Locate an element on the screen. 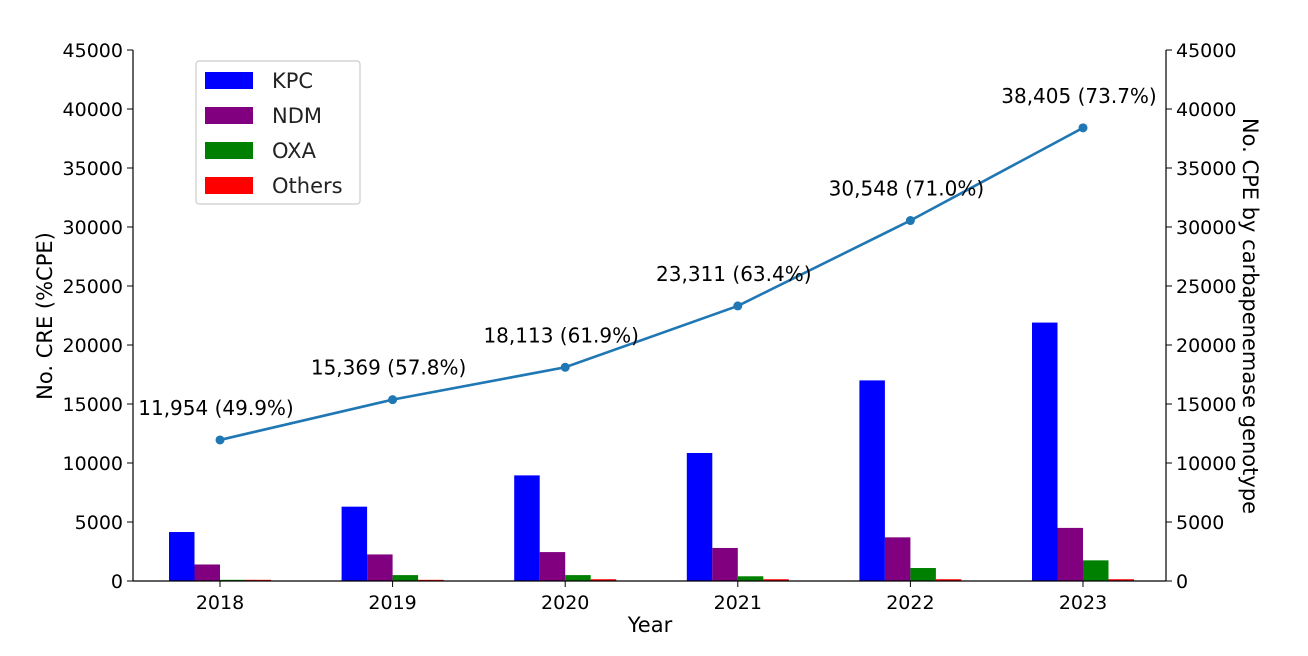  bar-ndm-2021 is located at coordinates (725, 564).